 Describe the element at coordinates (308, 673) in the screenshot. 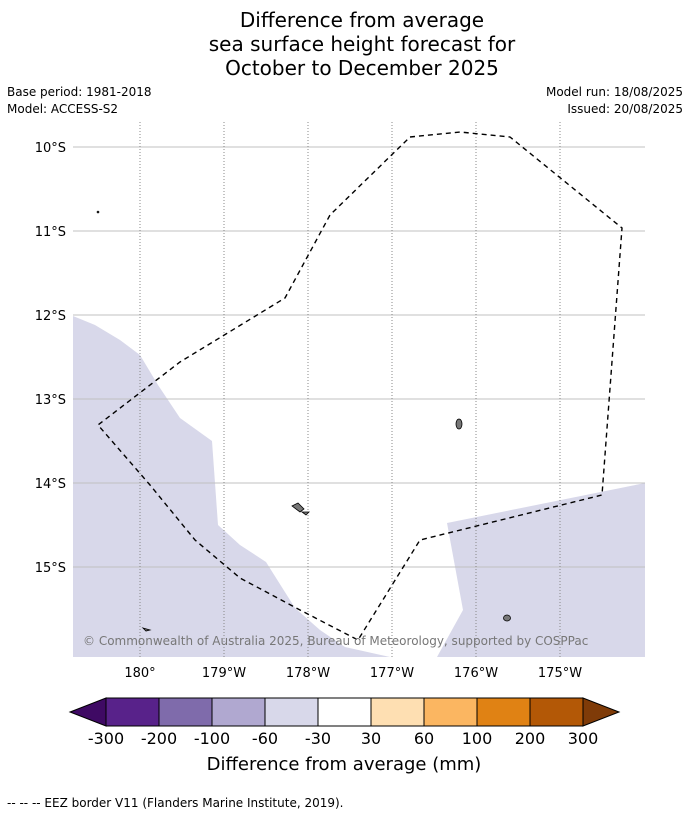

I see `lon-label-178w: 178°W` at that location.